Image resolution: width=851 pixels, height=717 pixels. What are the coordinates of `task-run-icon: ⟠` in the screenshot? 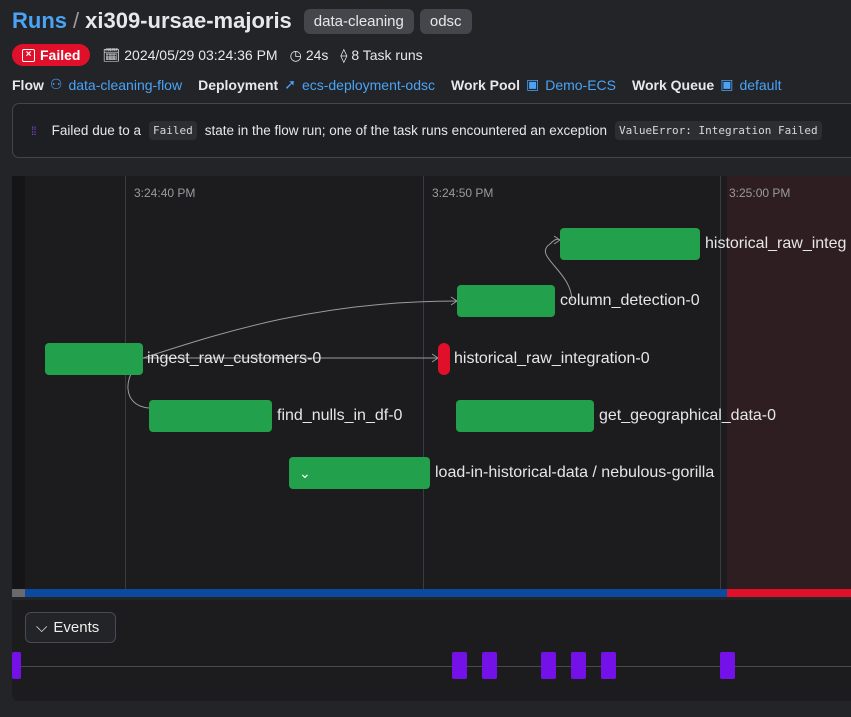 It's located at (344, 54).